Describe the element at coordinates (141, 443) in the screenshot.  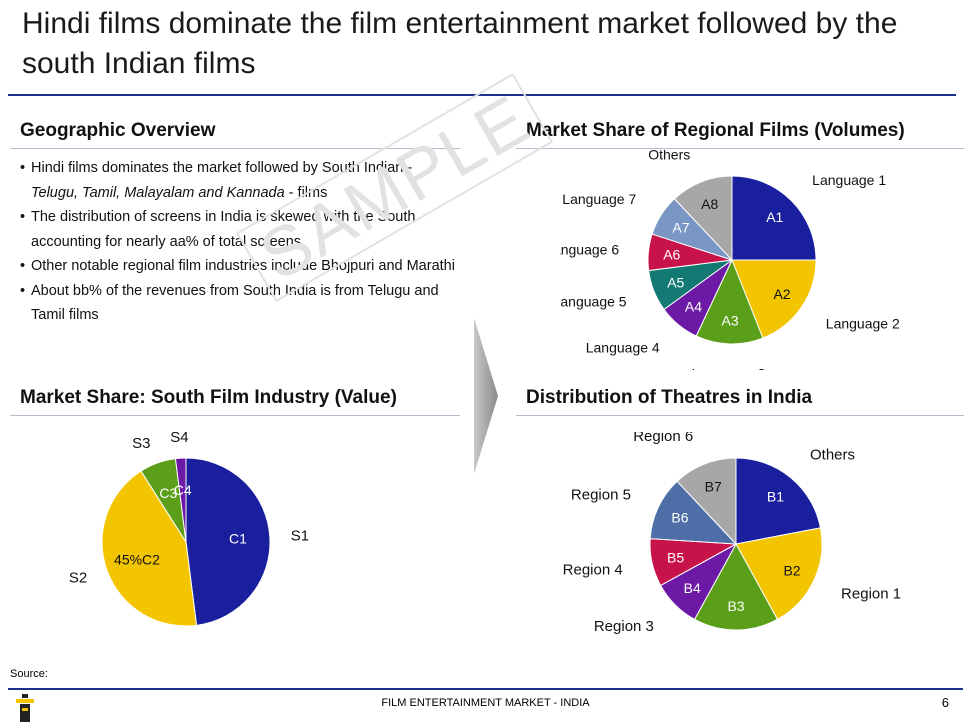
I see `slice-name-label: S3` at that location.